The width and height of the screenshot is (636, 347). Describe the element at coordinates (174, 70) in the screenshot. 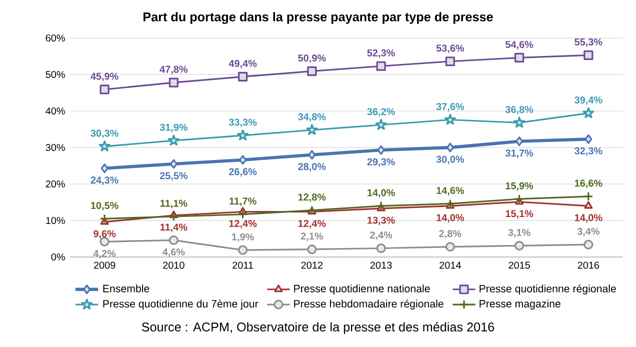

I see `data-label: 47,8%` at that location.